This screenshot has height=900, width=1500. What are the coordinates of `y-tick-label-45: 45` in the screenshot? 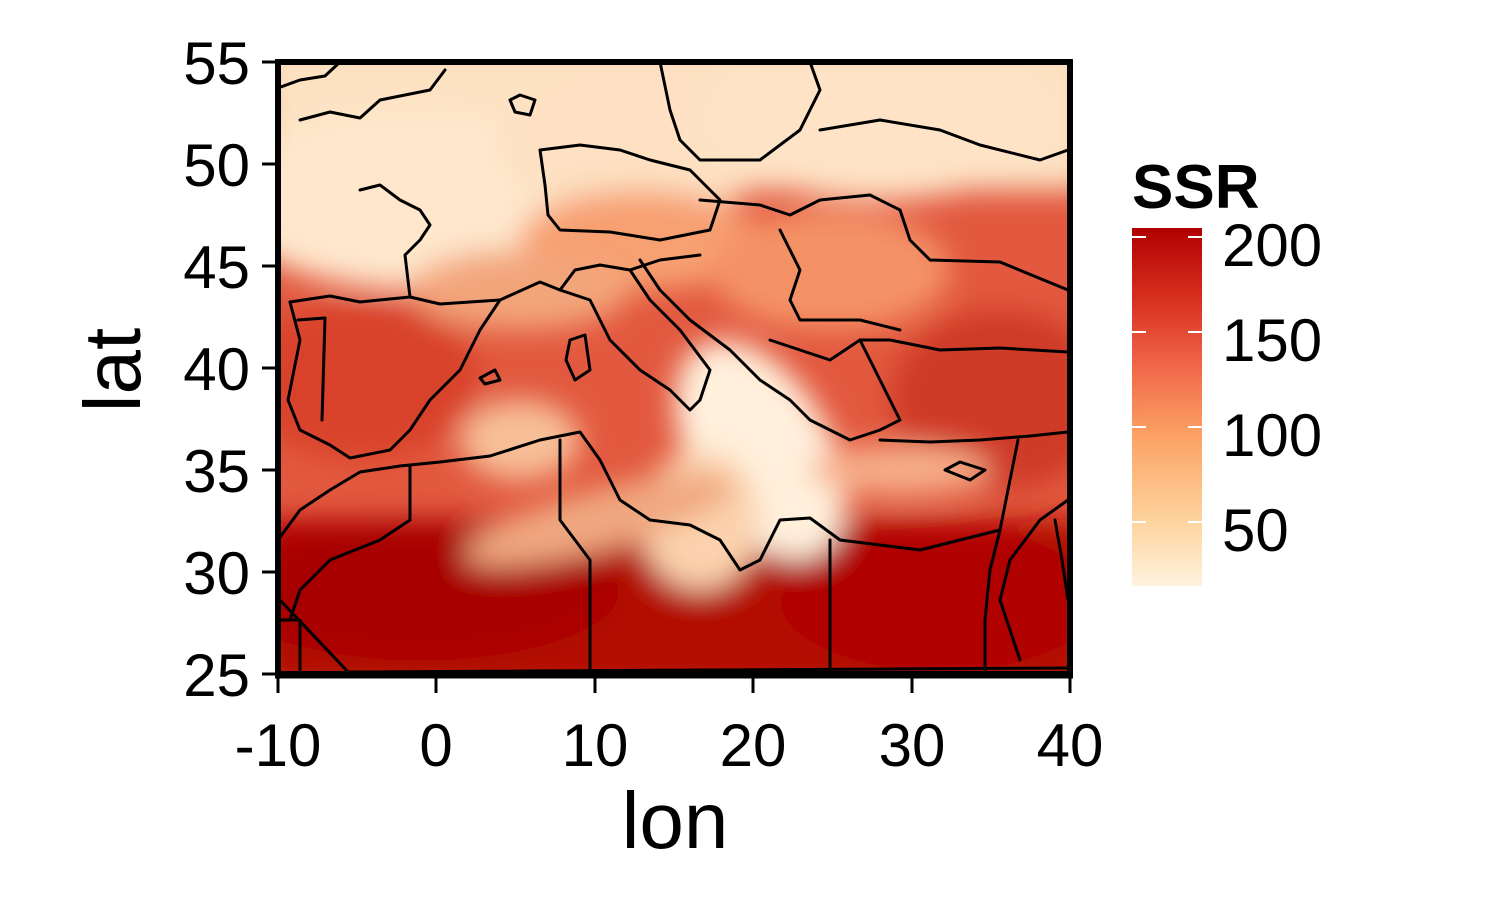 It's located at (216, 267).